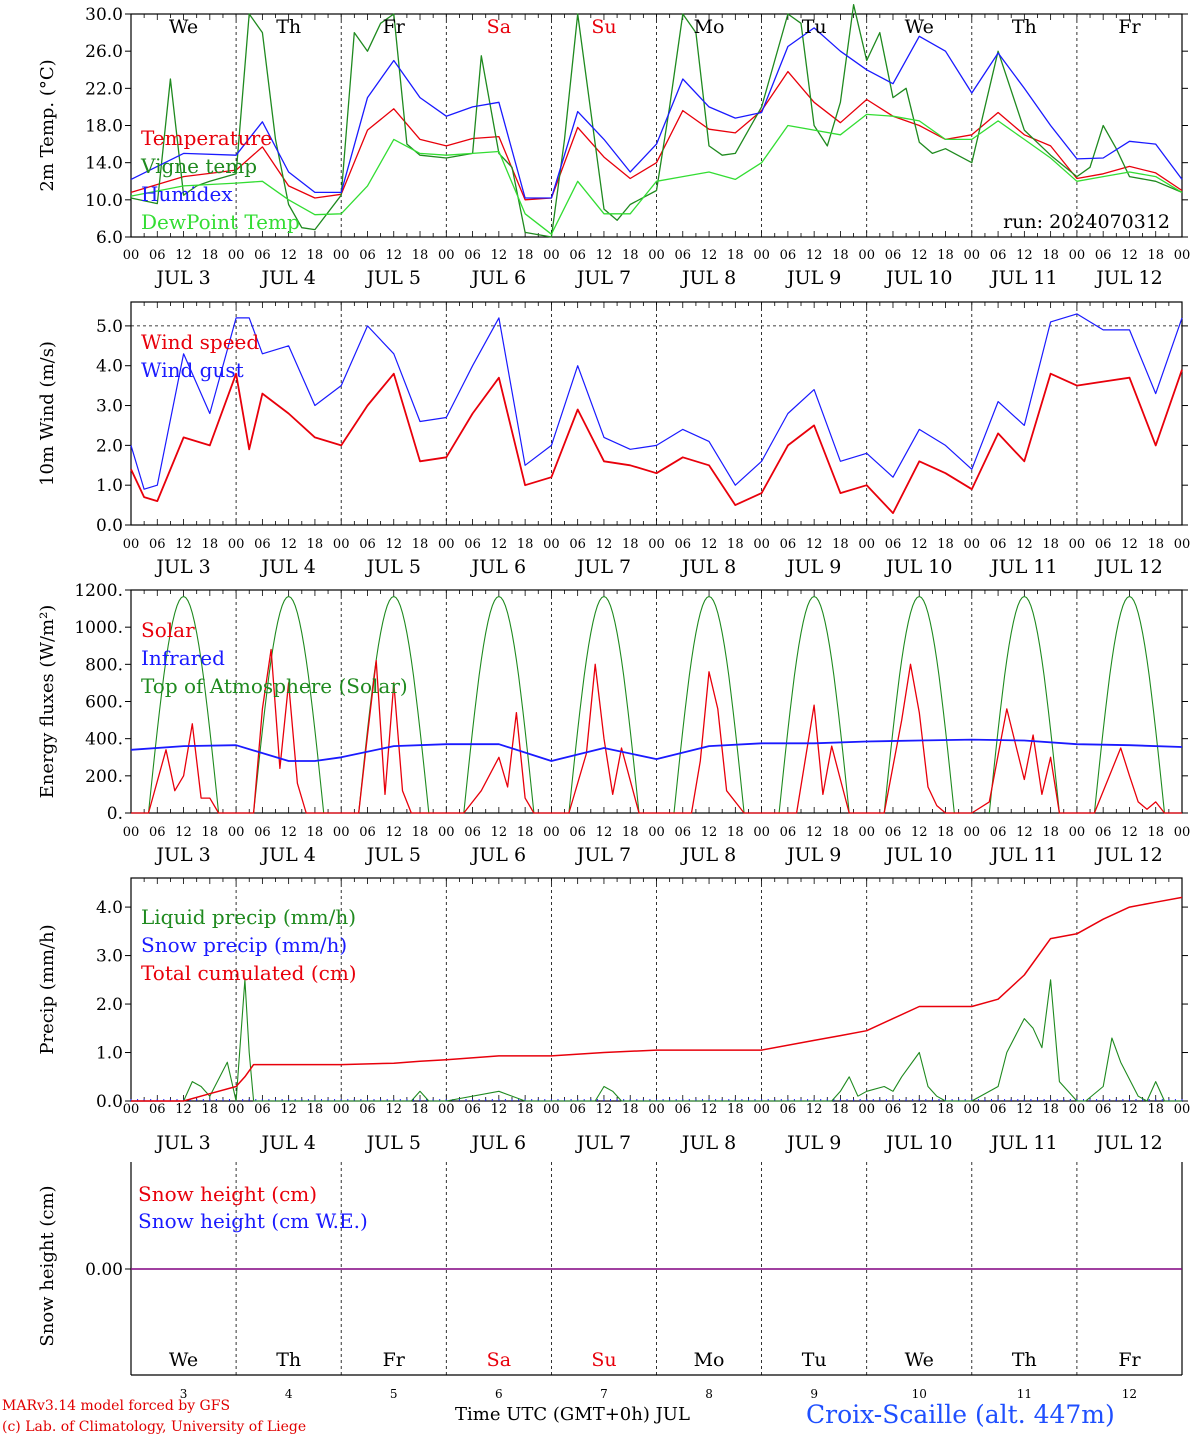  Describe the element at coordinates (288, 27) in the screenshot. I see `weekday-label: Th` at that location.